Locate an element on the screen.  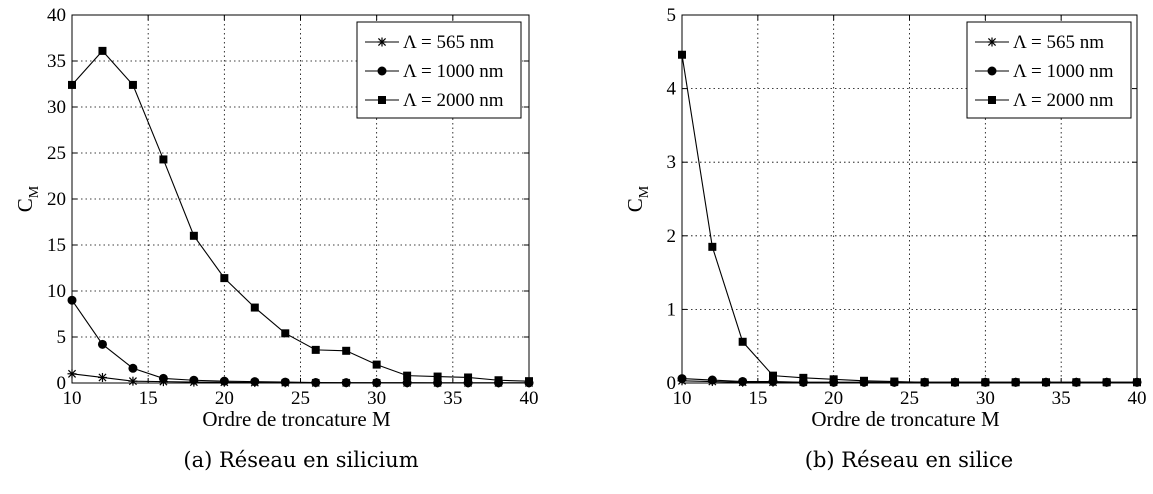
y-tick-label: 15 is located at coordinates (56, 245).